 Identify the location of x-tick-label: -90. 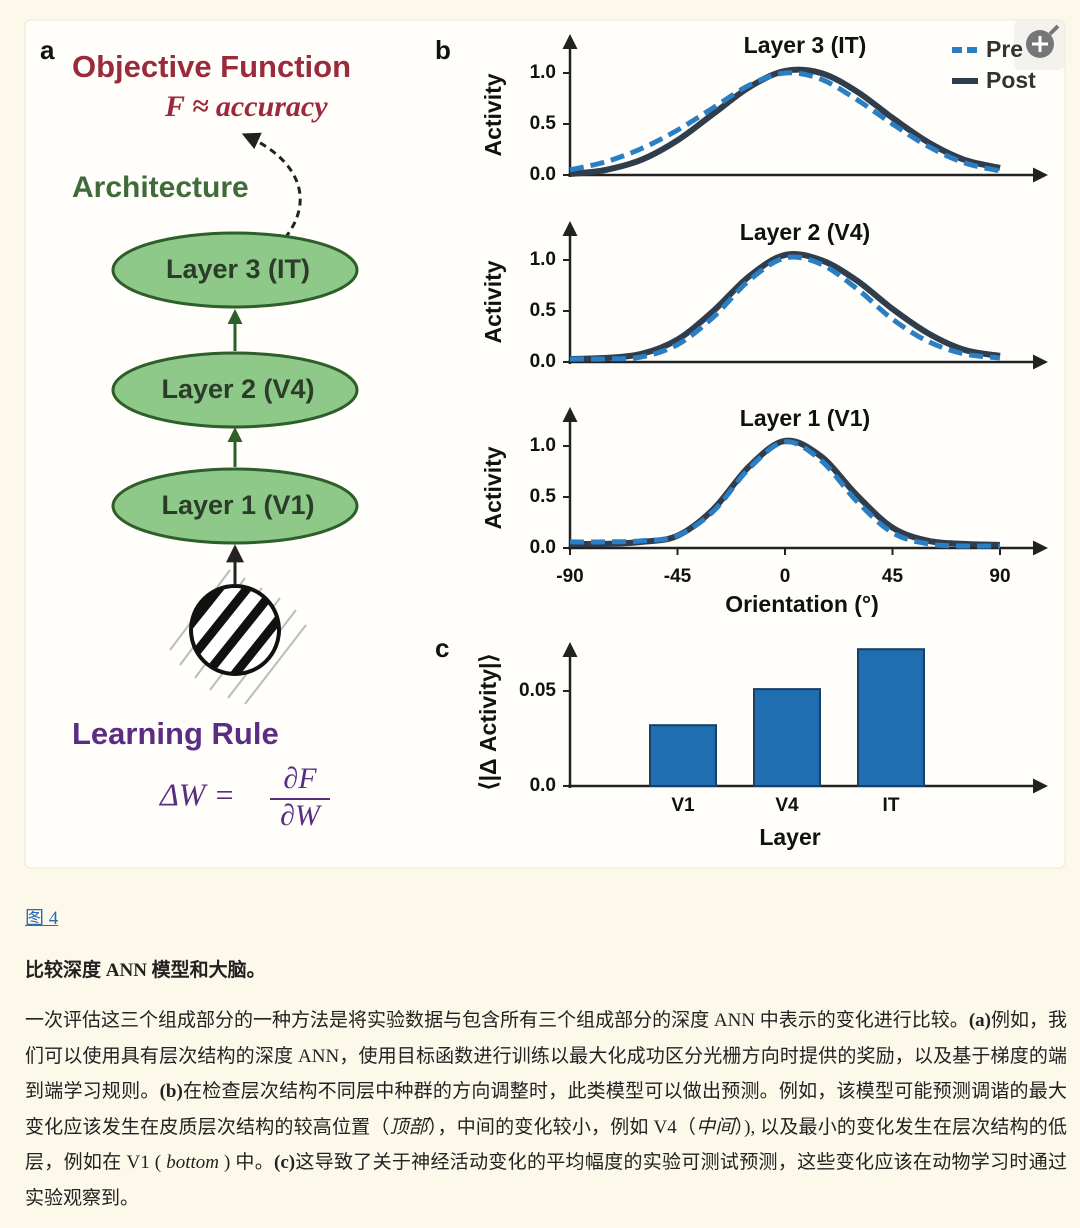
(569, 576).